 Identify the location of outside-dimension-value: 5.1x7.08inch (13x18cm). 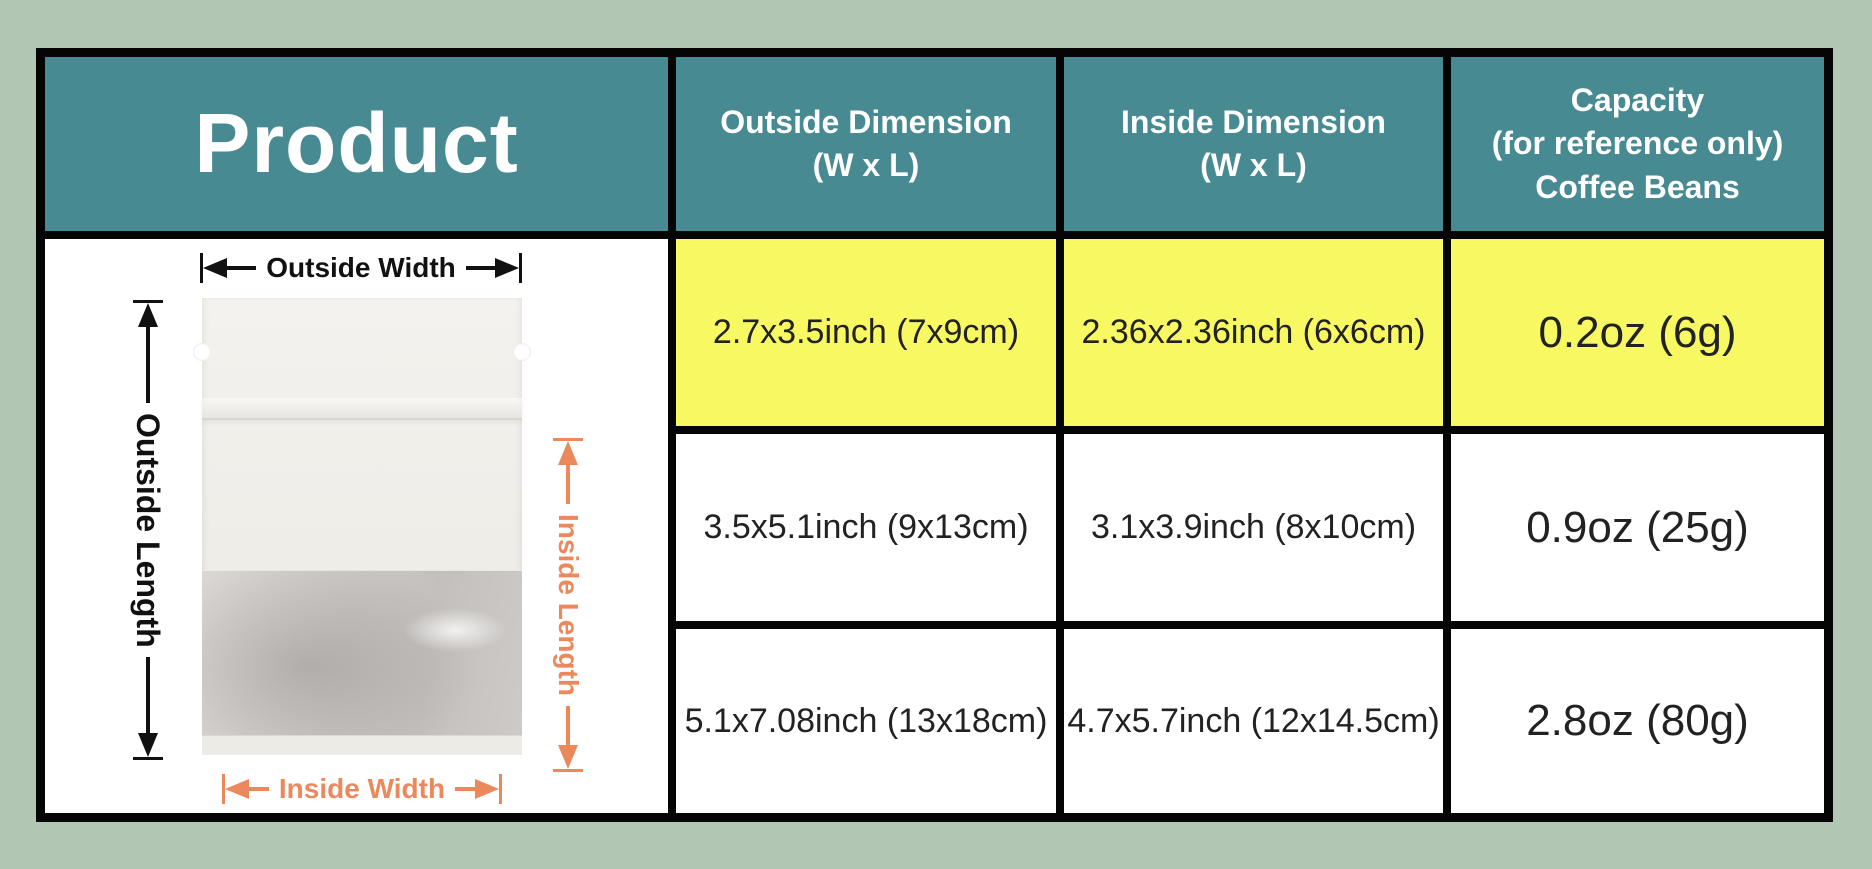
(866, 720).